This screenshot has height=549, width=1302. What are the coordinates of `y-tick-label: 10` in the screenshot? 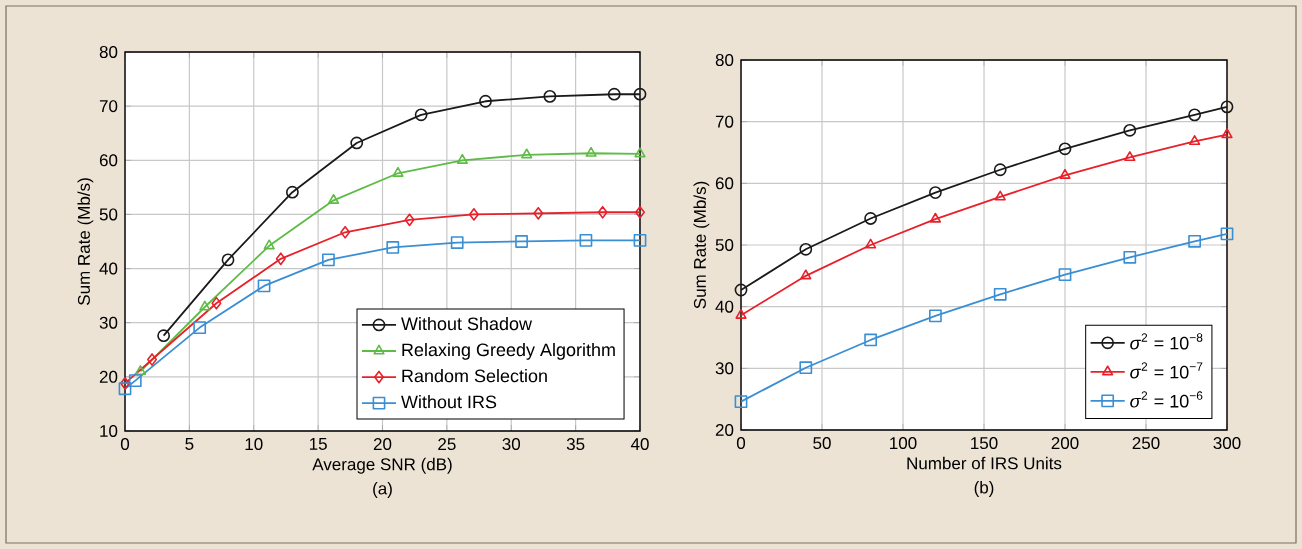 It's located at (109, 430).